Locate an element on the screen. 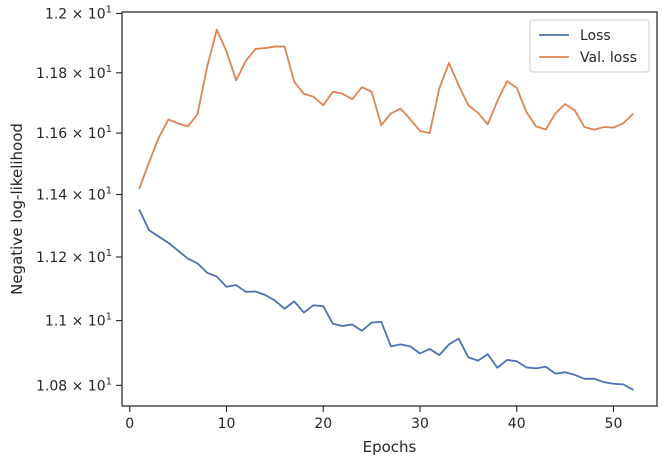 The width and height of the screenshot is (667, 464). x-tick-label: 0 is located at coordinates (129, 424).